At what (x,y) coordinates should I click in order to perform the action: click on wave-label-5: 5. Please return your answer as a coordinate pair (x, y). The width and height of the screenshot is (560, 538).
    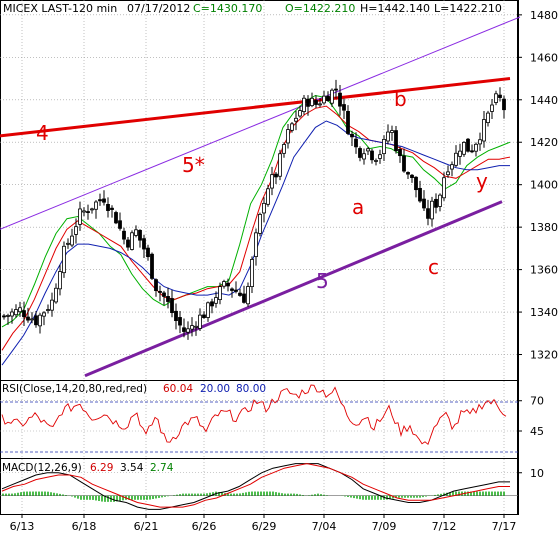
    Looking at the image, I should click on (322, 281).